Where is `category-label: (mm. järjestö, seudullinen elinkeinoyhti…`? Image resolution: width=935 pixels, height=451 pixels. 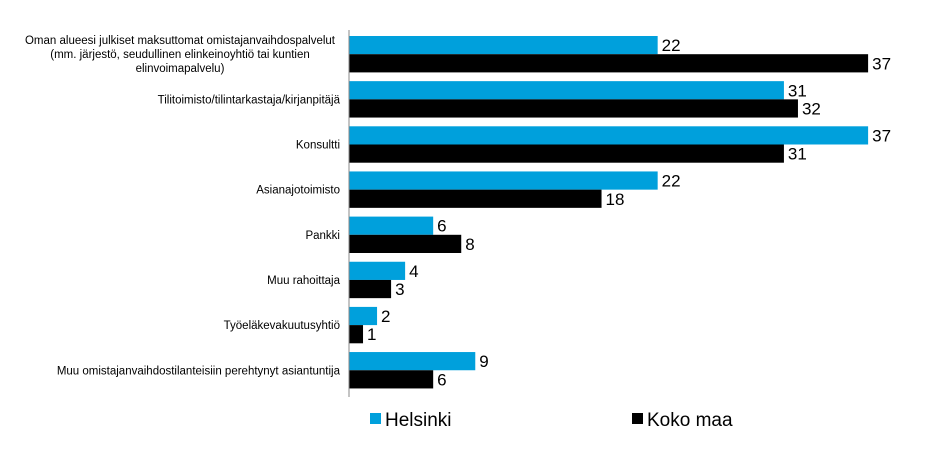
category-label: (mm. järjestö, seudullinen elinkeinoyhti… is located at coordinates (180, 55).